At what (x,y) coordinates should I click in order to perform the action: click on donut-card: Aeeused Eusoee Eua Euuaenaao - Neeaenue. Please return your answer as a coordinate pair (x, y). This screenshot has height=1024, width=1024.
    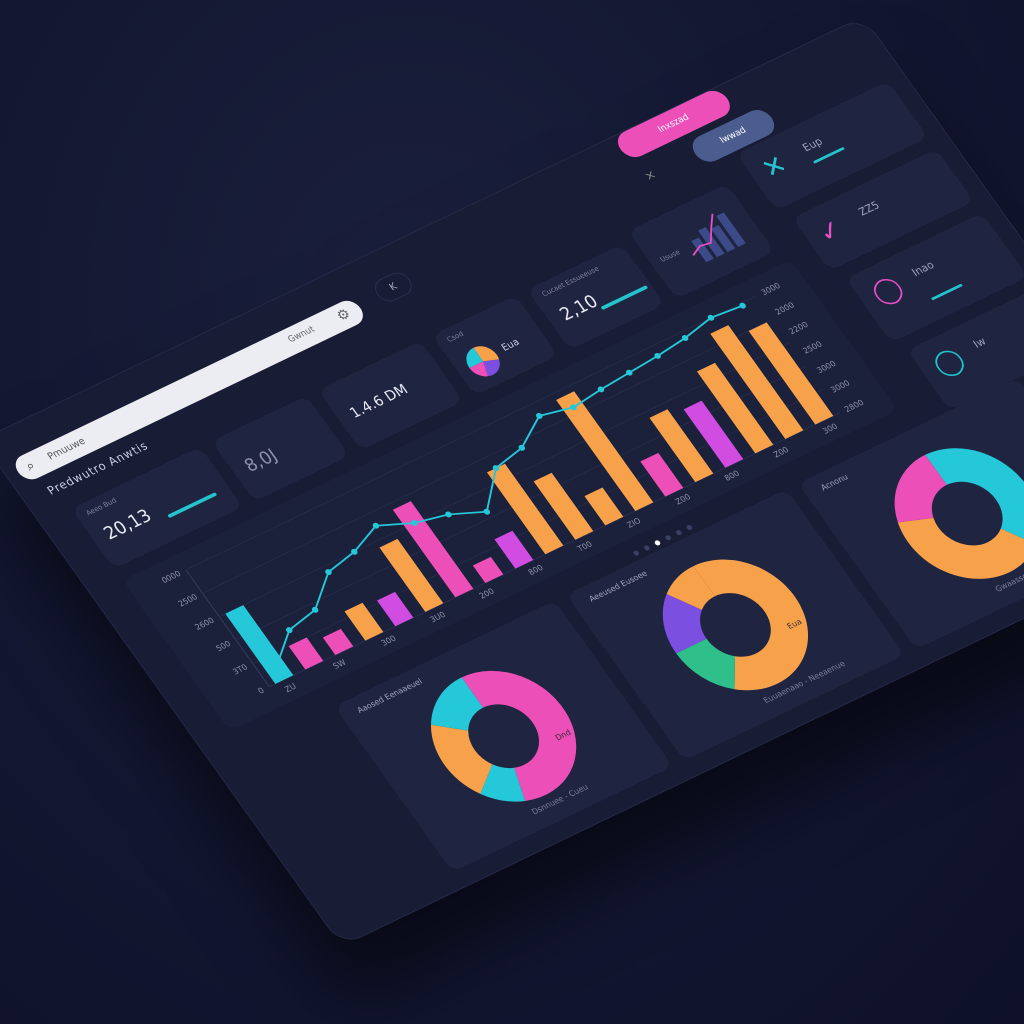
    Looking at the image, I should click on (735, 625).